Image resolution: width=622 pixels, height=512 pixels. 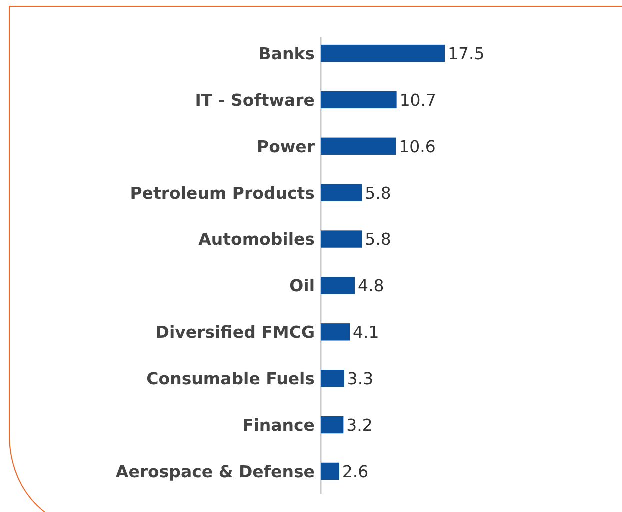 What do you see at coordinates (223, 193) in the screenshot?
I see `y-tick-label: Petroleum Products` at bounding box center [223, 193].